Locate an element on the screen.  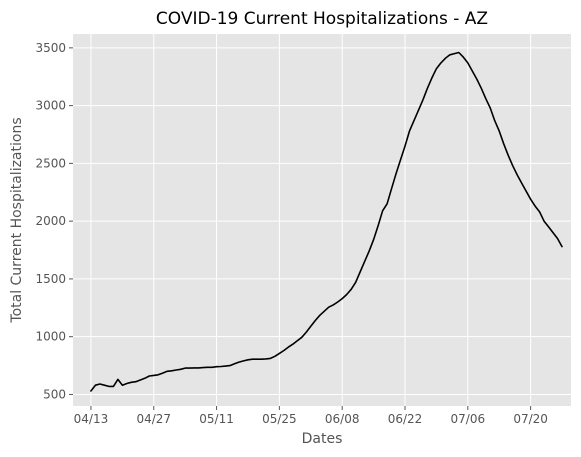
y-tick-label: 500 is located at coordinates (54, 394).